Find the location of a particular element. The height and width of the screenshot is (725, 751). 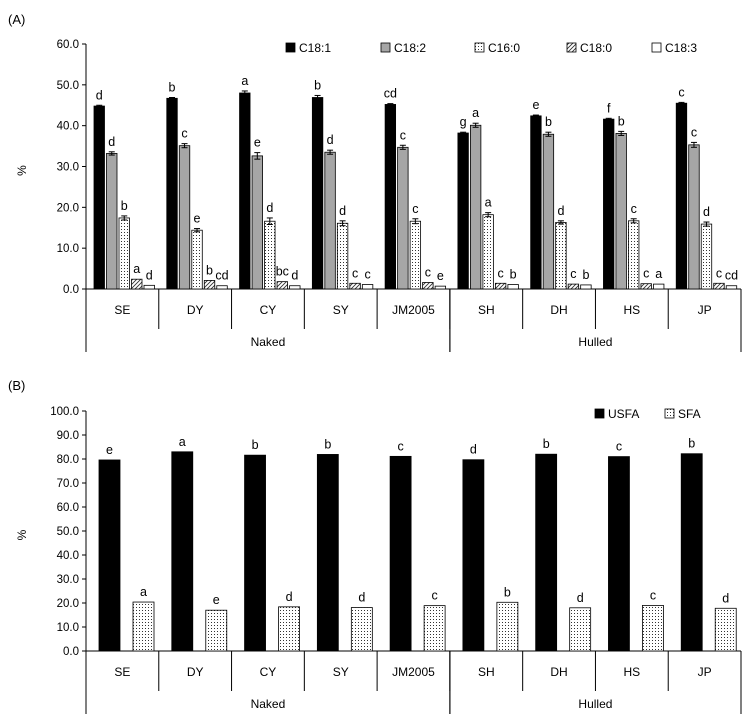

y-tick-label: 50.0 is located at coordinates (68, 532).